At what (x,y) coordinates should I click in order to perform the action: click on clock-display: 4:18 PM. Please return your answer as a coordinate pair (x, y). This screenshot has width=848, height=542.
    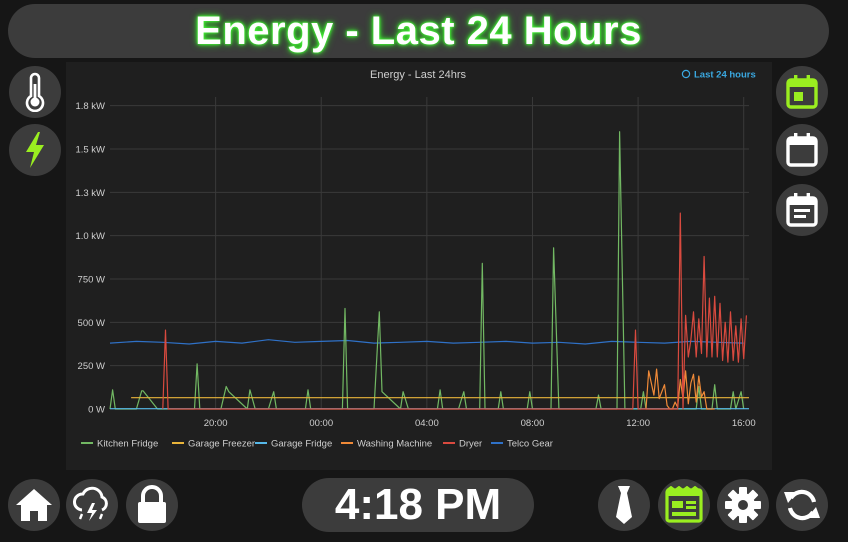
    Looking at the image, I should click on (418, 505).